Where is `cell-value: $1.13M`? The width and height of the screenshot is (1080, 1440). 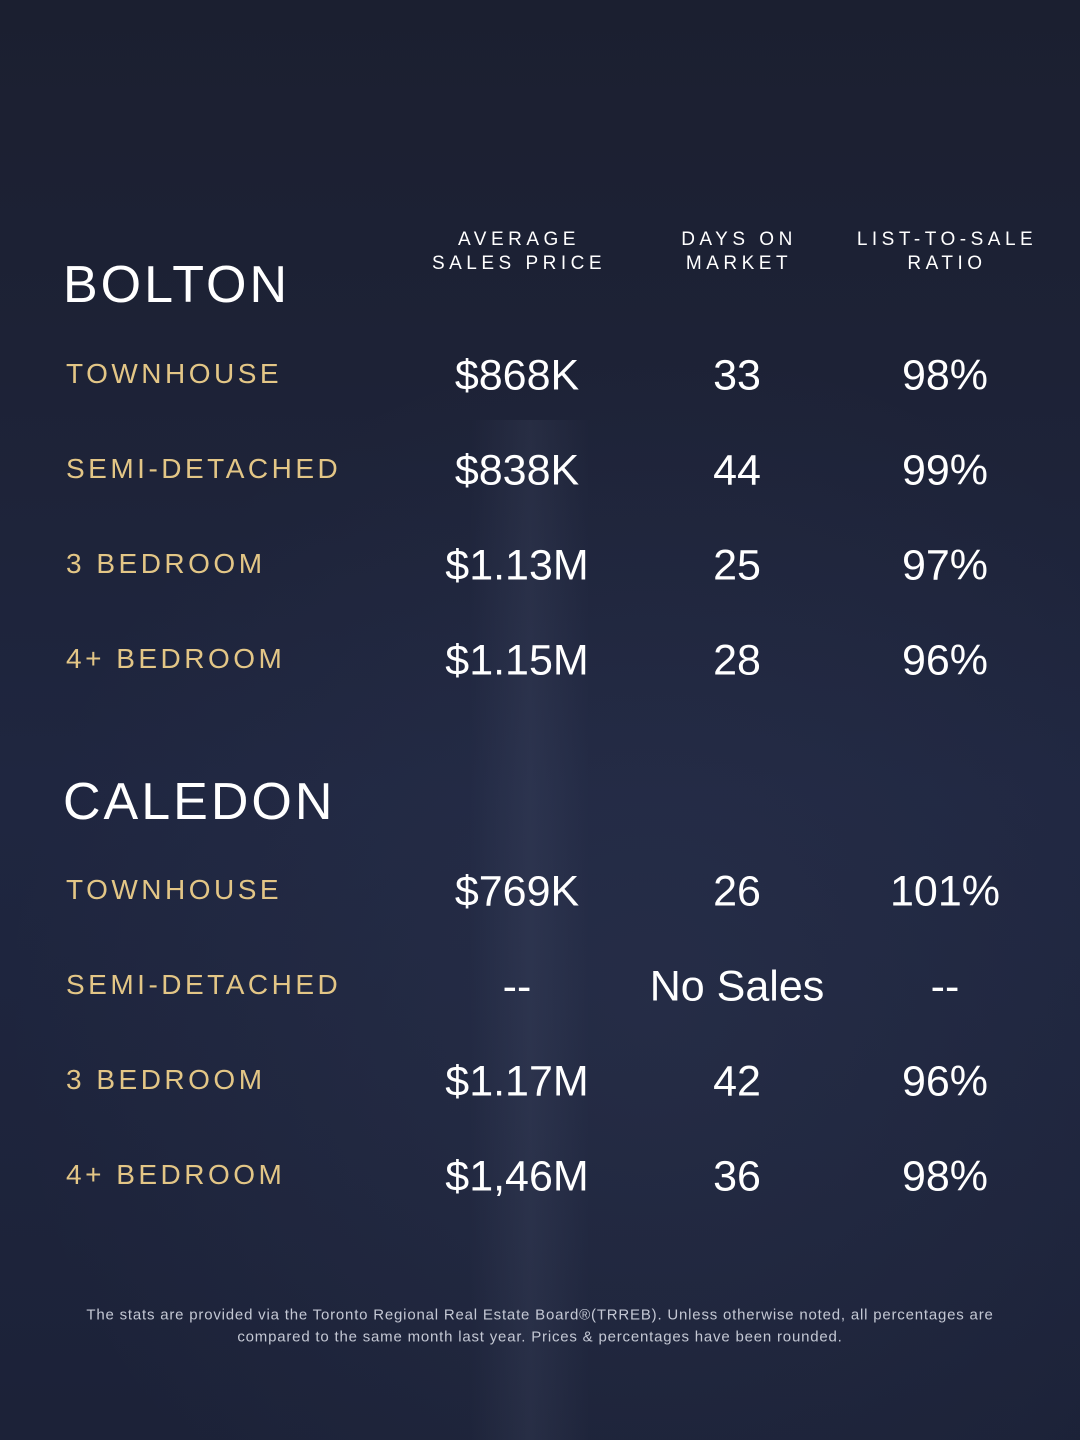
cell-value: $1.13M is located at coordinates (517, 565).